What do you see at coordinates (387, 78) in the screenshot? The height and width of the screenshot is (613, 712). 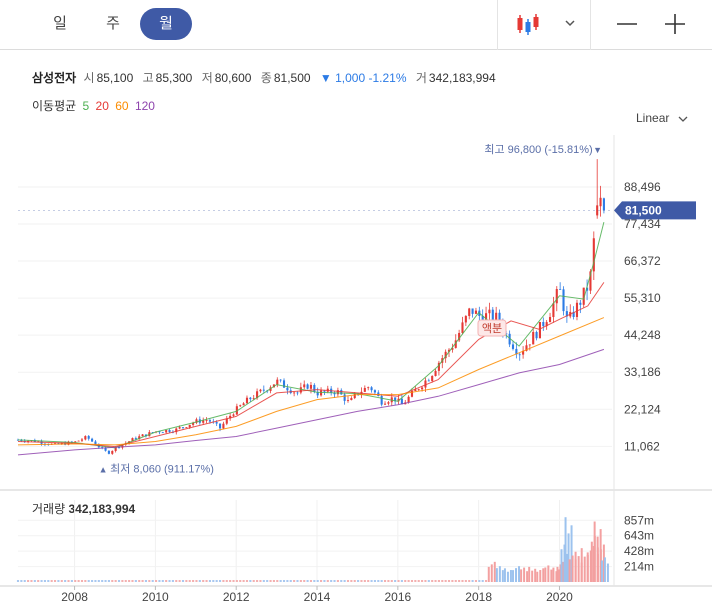 I see `change-percent: -1.21%` at bounding box center [387, 78].